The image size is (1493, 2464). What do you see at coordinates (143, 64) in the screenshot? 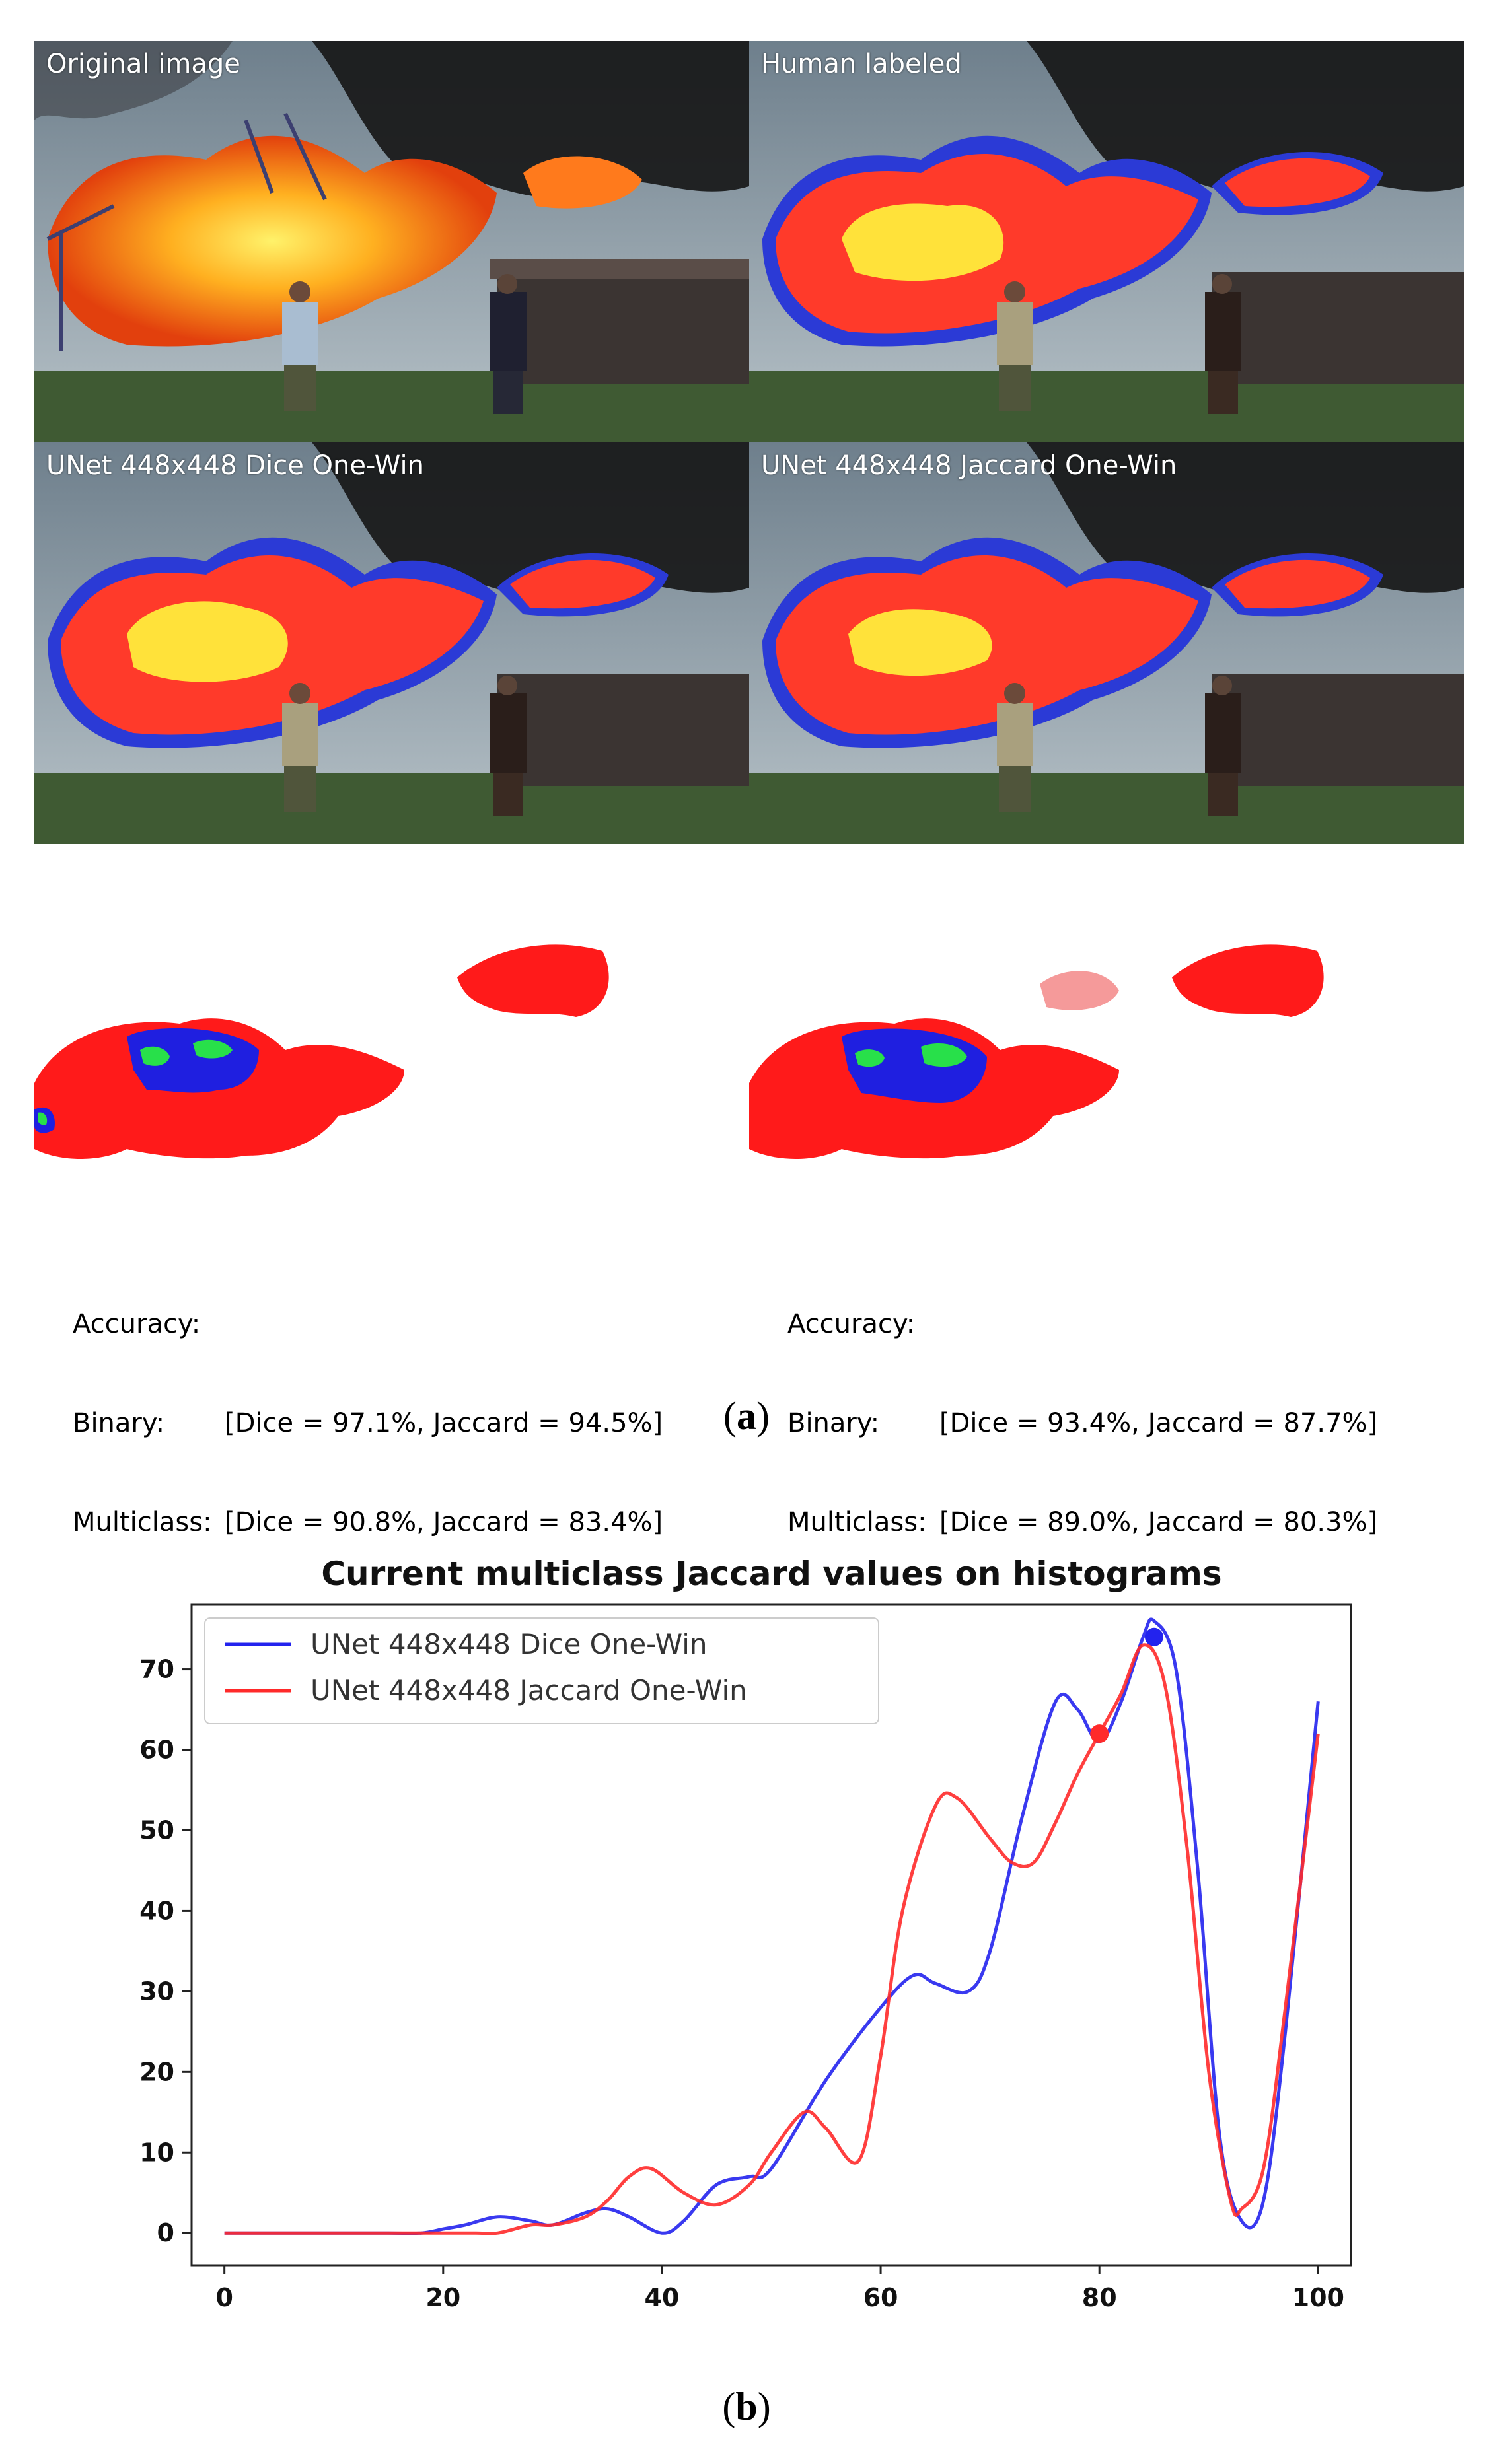
I see `original-image-label: Original image` at bounding box center [143, 64].